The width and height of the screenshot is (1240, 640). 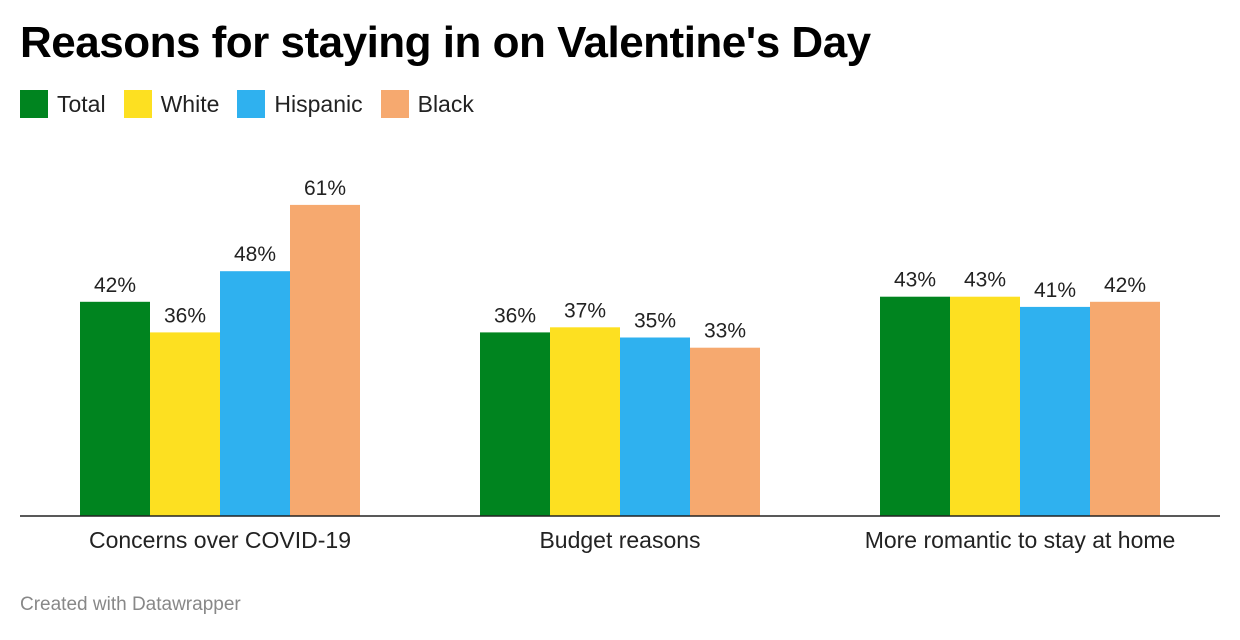 What do you see at coordinates (985, 280) in the screenshot?
I see `data-label-white-3: 43%` at bounding box center [985, 280].